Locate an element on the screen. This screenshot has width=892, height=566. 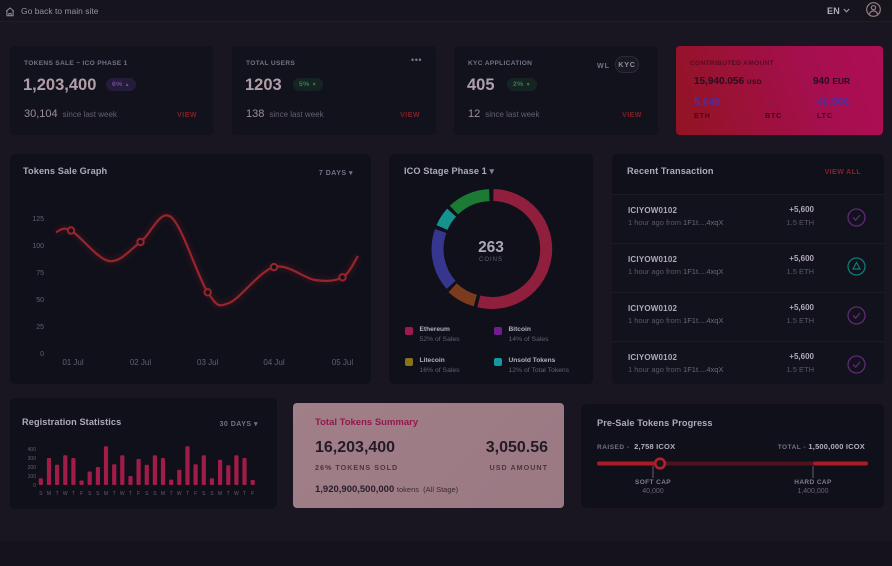
svg-text: 200 is located at coordinates (32, 468).